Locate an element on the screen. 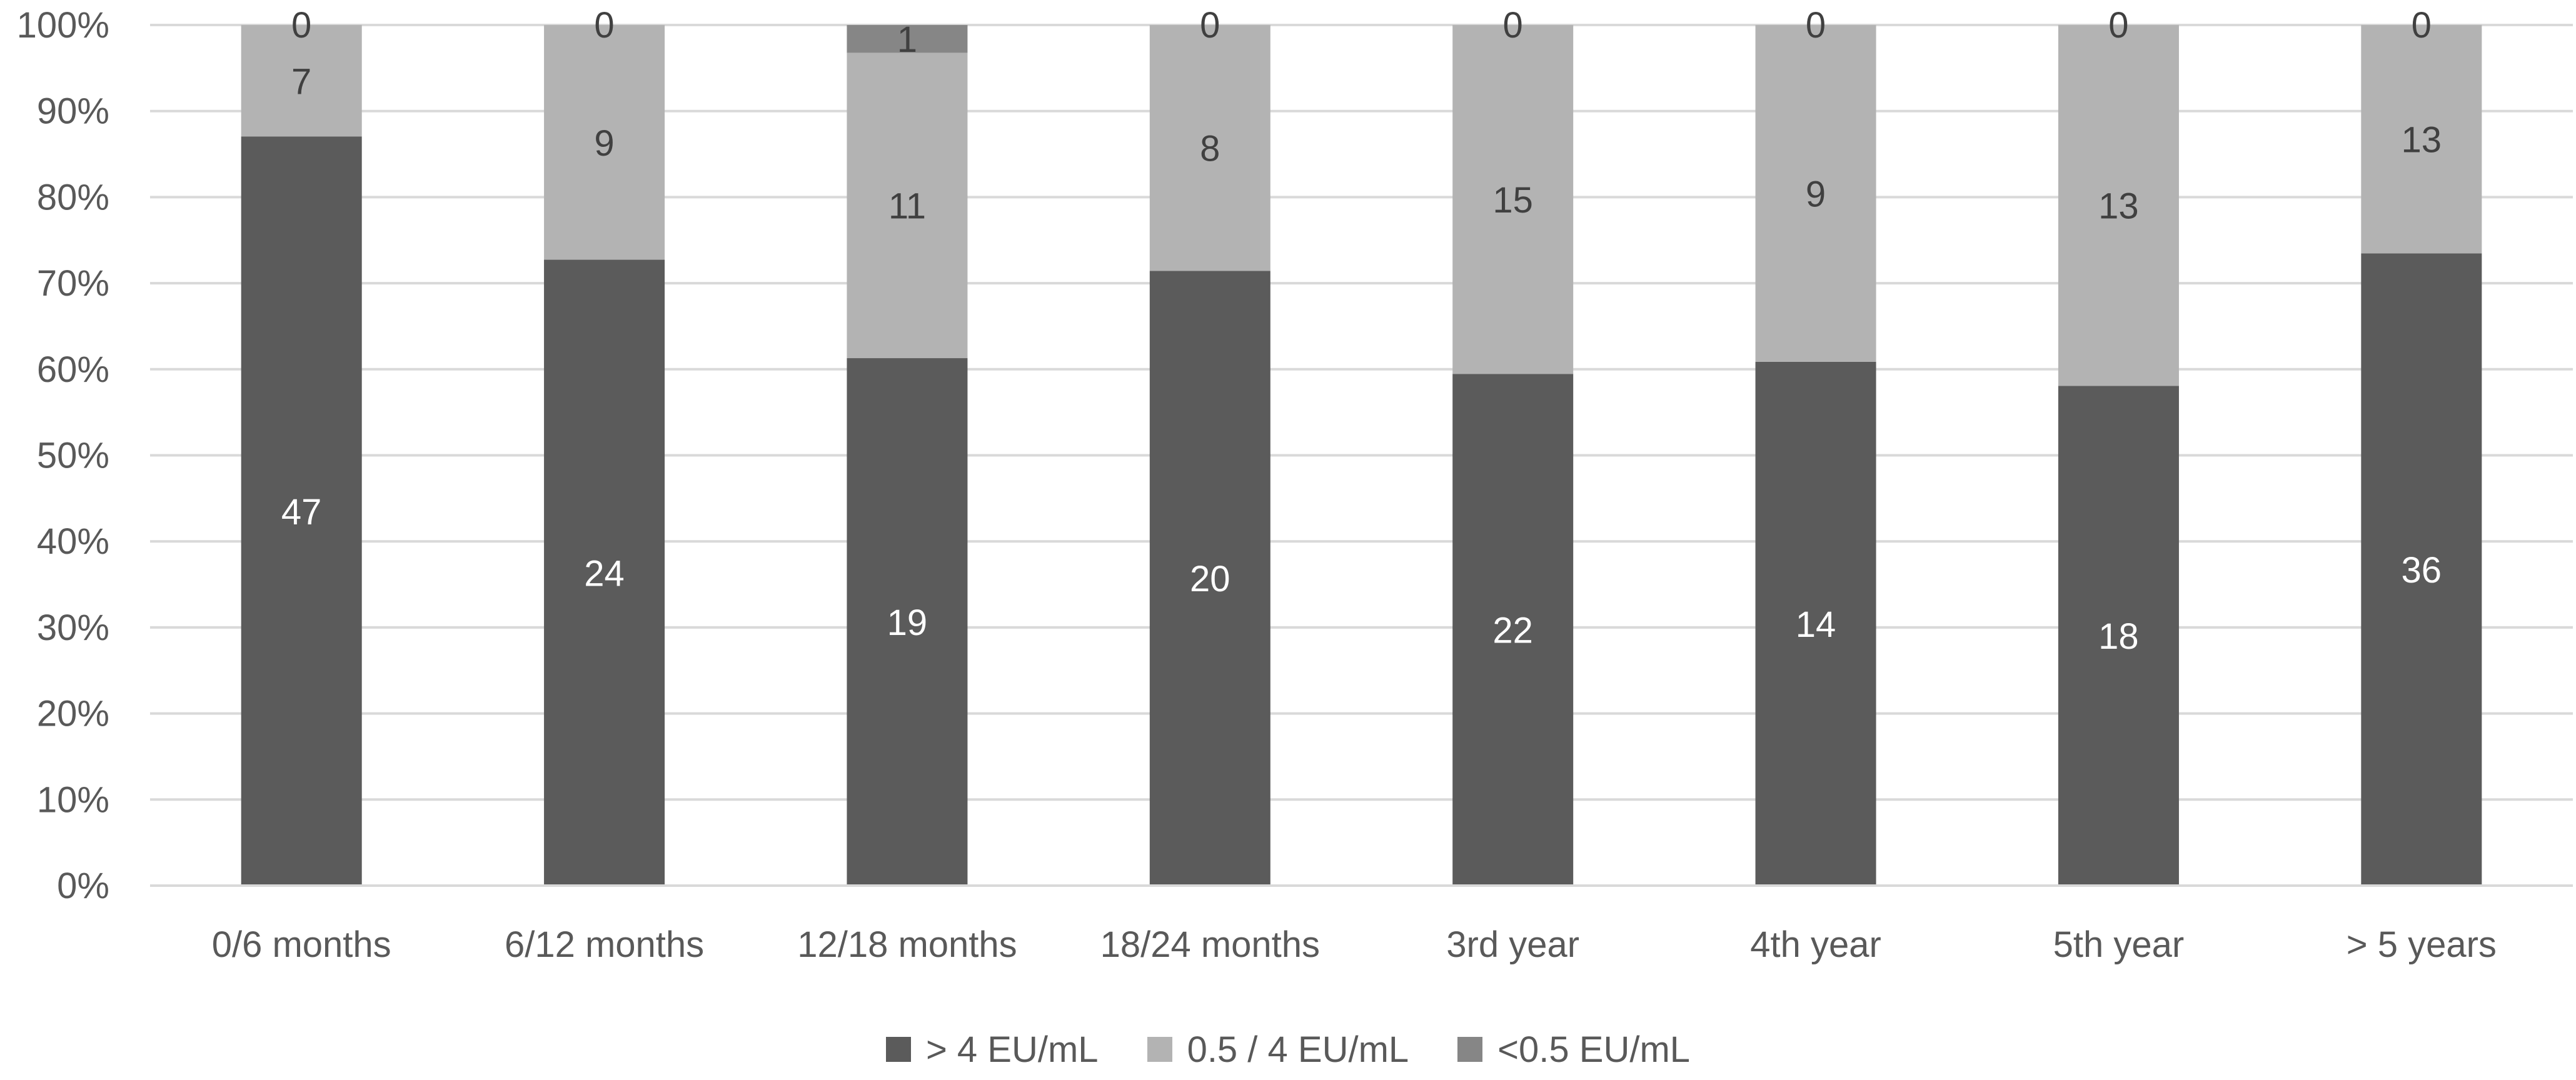  data-label: 11 is located at coordinates (907, 207).